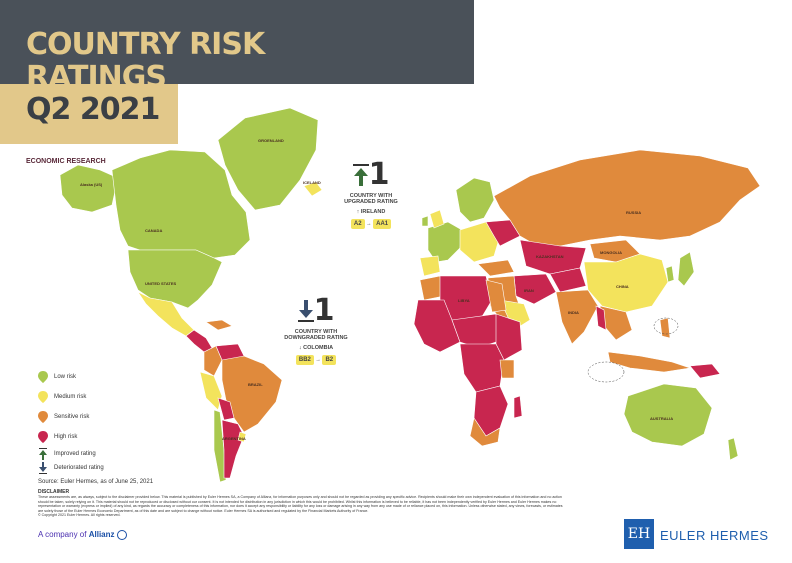 Image resolution: width=792 pixels, height=563 pixels. What do you see at coordinates (271, 140) in the screenshot?
I see `label-greenland: GROENLAND` at bounding box center [271, 140].